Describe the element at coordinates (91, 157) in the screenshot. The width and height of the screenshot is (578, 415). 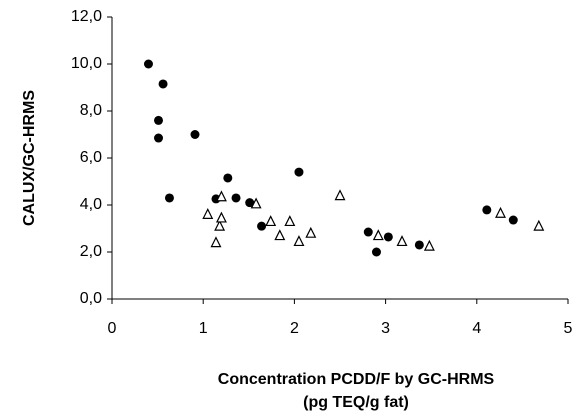
I see `y-tick-label: 6,0` at that location.